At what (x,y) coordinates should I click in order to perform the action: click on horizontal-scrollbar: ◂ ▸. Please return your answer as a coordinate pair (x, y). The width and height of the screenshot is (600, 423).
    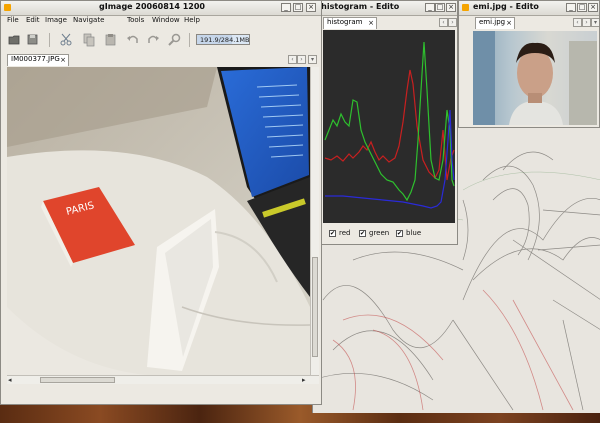
    Looking at the image, I should click on (163, 379).